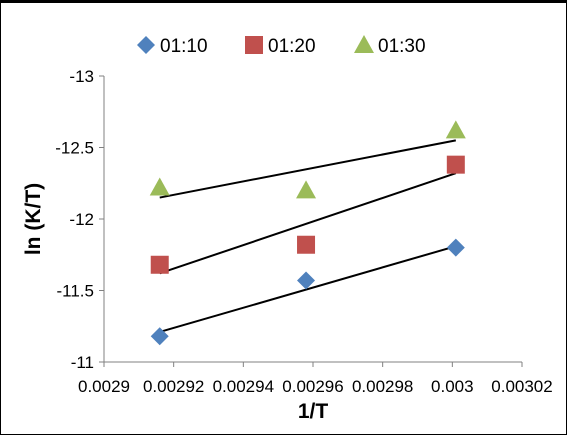  I want to click on x-tick-label: 0.0029, so click(104, 386).